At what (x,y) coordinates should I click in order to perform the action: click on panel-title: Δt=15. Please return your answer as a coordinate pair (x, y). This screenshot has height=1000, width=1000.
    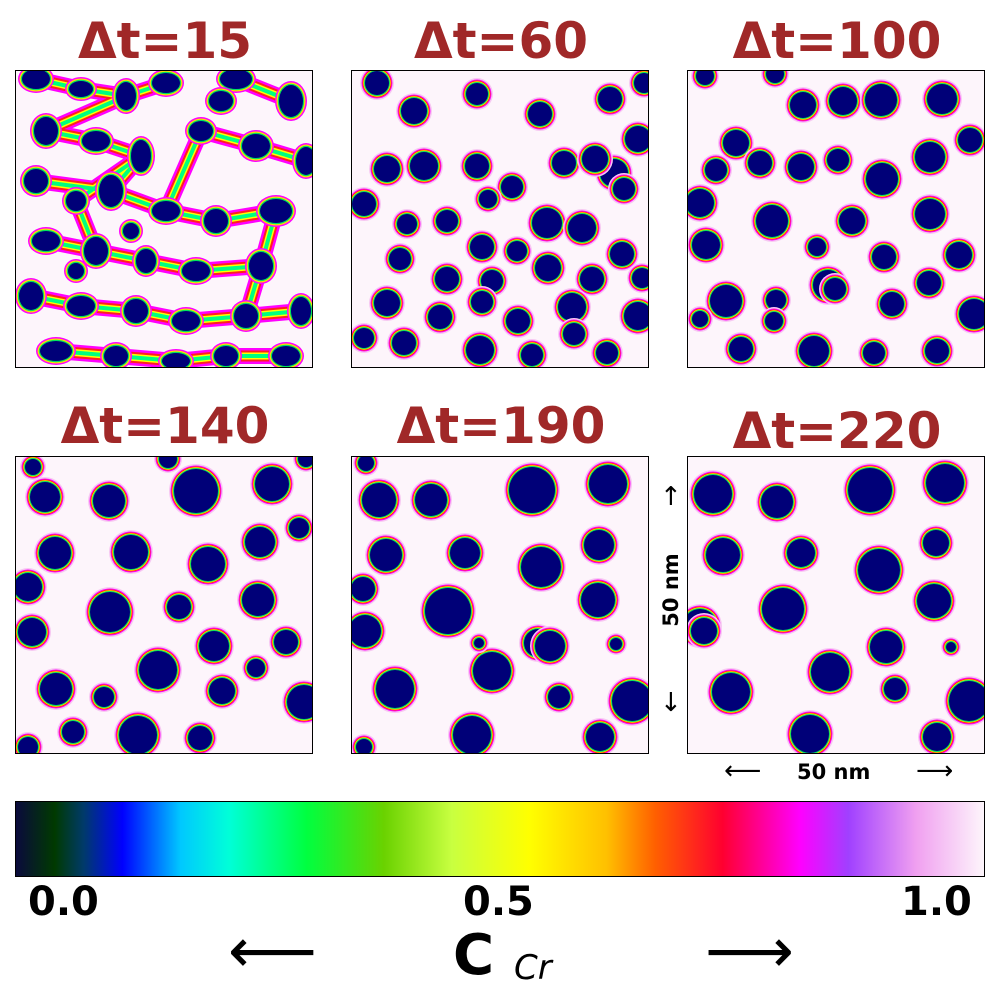
    Looking at the image, I should click on (165, 41).